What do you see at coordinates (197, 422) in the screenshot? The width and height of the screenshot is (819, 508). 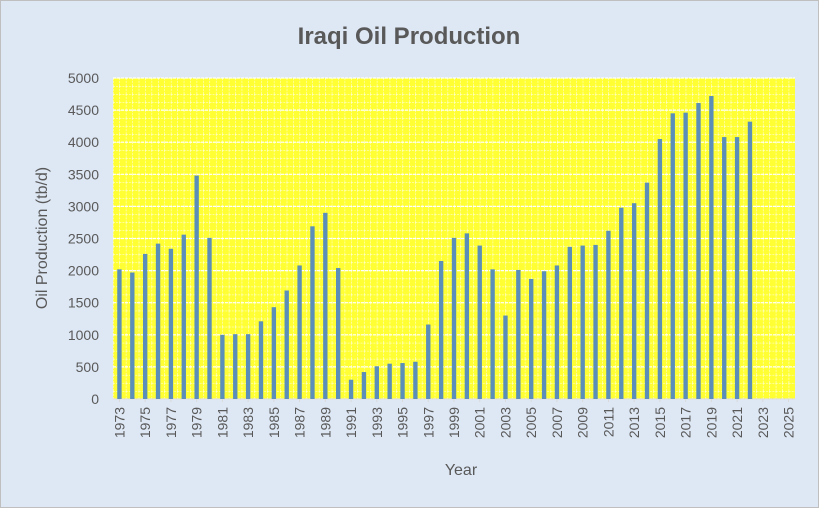 I see `x-tick-label: 1979` at bounding box center [197, 422].